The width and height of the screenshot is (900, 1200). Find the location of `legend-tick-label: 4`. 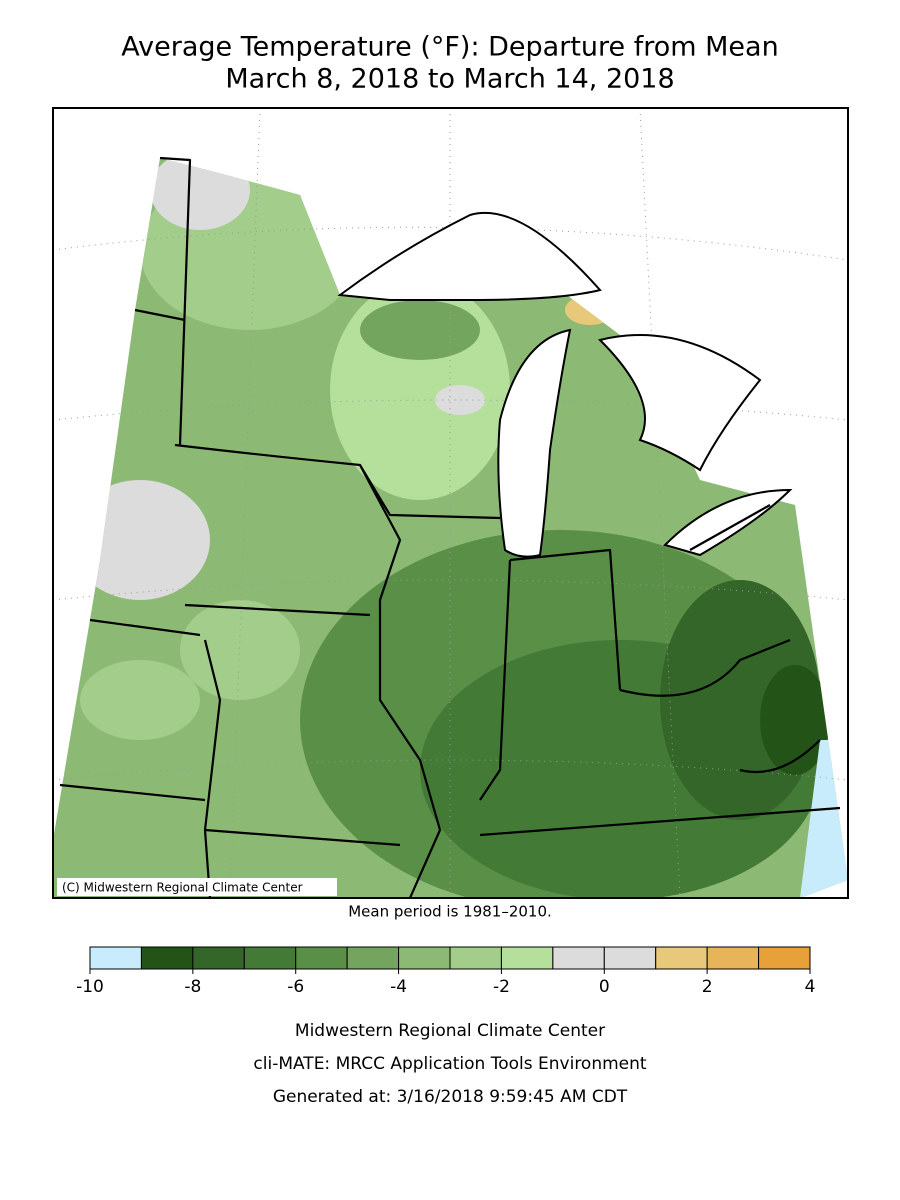

legend-tick-label: 4 is located at coordinates (810, 987).